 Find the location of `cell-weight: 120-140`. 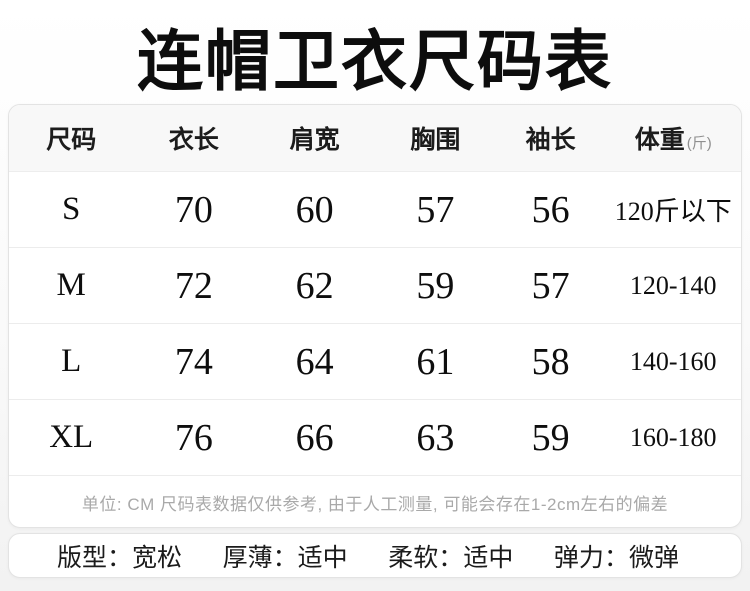

cell-weight: 120-140 is located at coordinates (673, 285).